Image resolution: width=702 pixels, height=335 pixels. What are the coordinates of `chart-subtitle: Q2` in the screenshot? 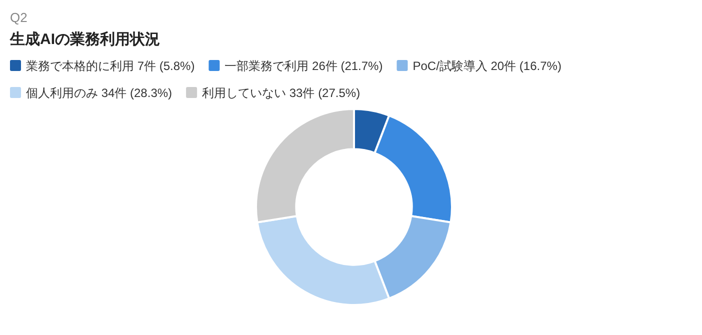 It's located at (19, 17).